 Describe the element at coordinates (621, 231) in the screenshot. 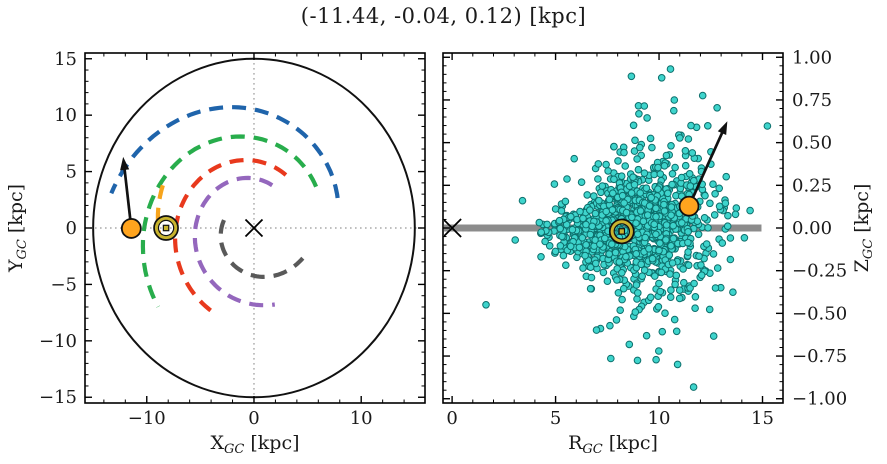

I see `sun-marker-right` at that location.